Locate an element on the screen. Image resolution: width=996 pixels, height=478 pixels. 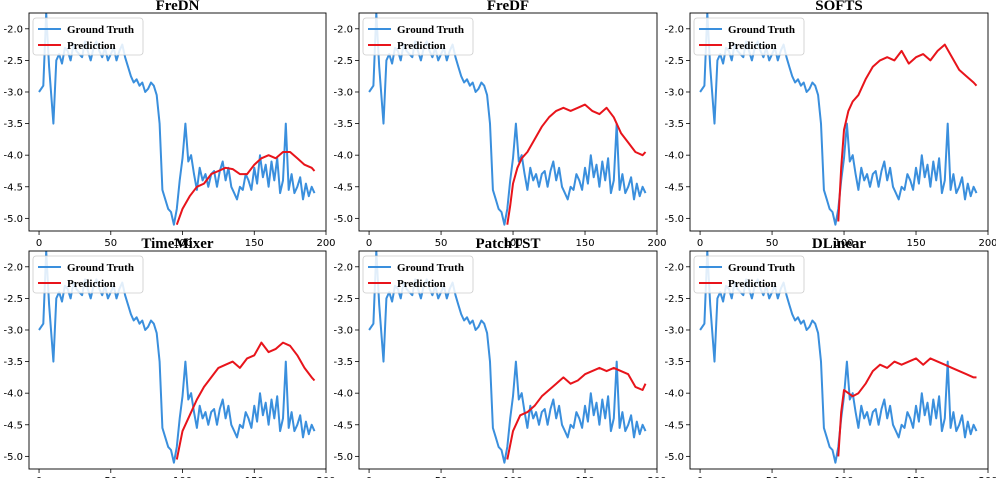
chart-title: DLinear is located at coordinates (839, 244).